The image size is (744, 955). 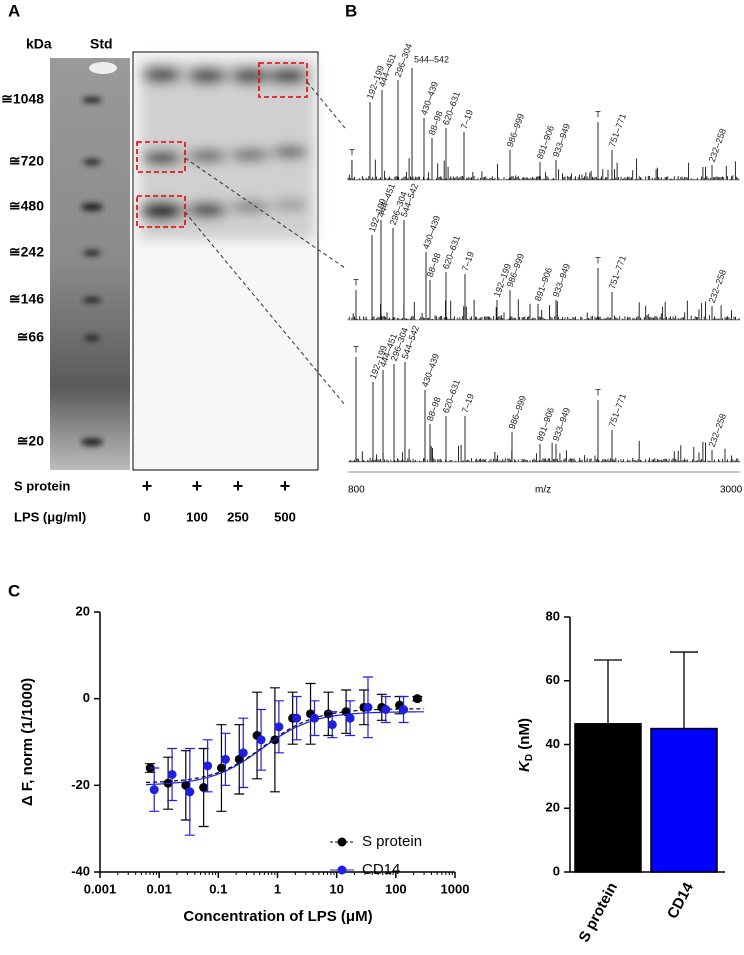 What do you see at coordinates (553, 615) in the screenshot?
I see `y-tick-label: 80` at bounding box center [553, 615].